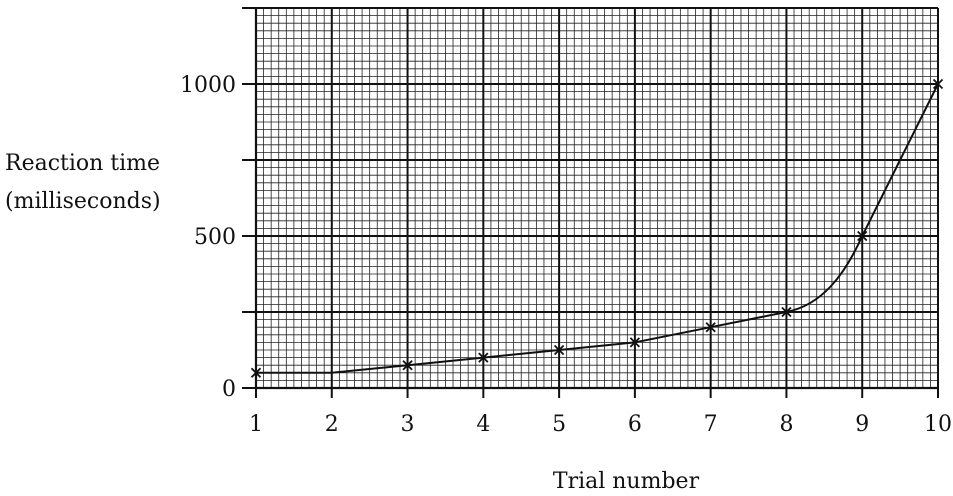 Image resolution: width=953 pixels, height=496 pixels. Describe the element at coordinates (600, 424) in the screenshot. I see `x-tick-labels: 1 2 3 4 5 6 7 8 9 10` at that location.